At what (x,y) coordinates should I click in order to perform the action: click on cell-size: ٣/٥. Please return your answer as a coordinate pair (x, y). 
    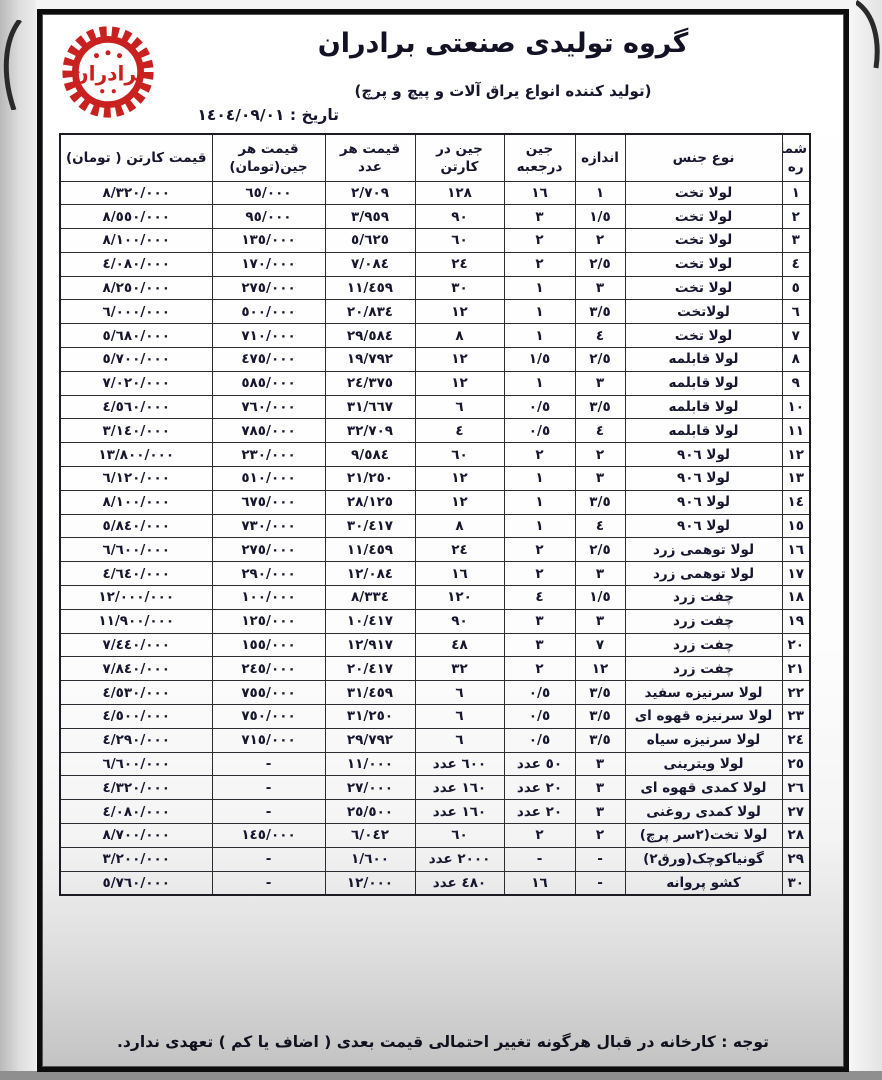
    Looking at the image, I should click on (600, 716).